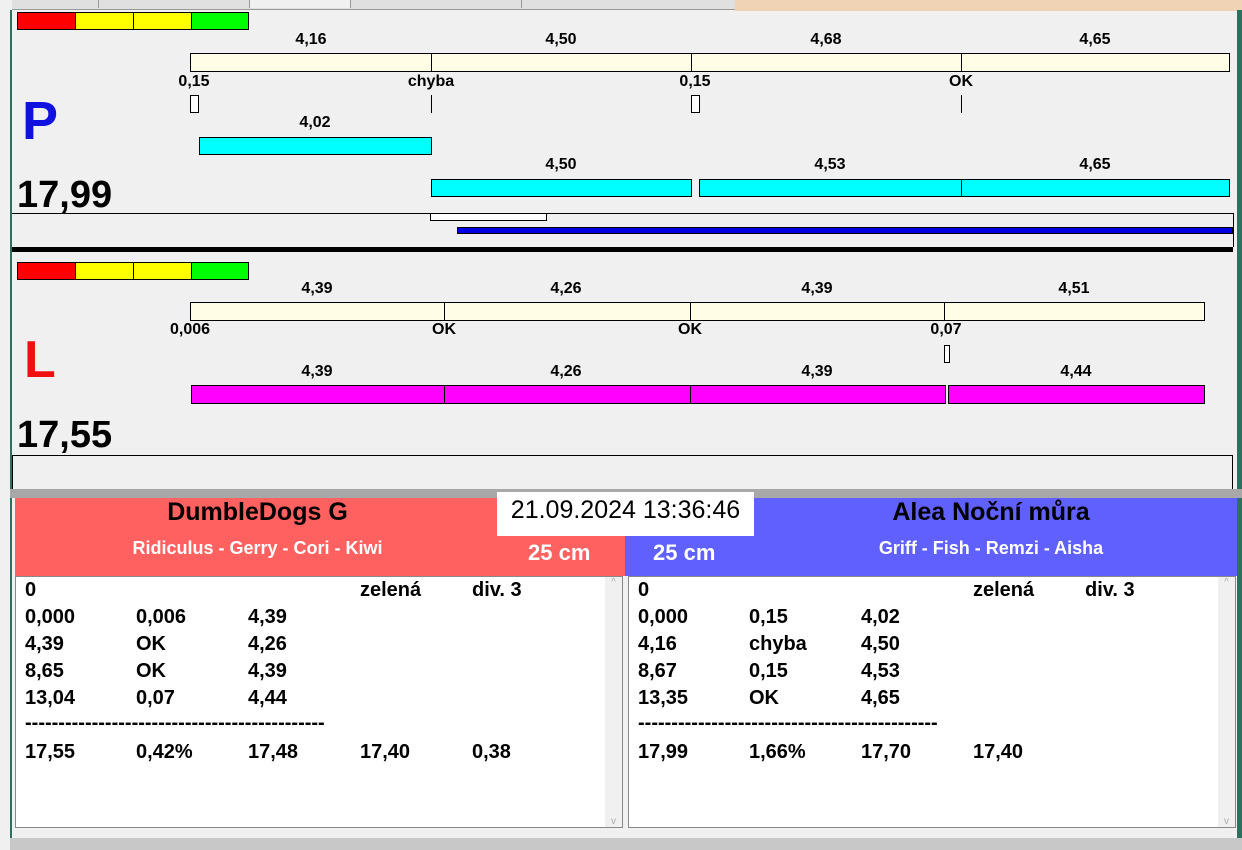 The height and width of the screenshot is (850, 1242). Describe the element at coordinates (257, 512) in the screenshot. I see `left-team-name: DumbleDogs G` at that location.